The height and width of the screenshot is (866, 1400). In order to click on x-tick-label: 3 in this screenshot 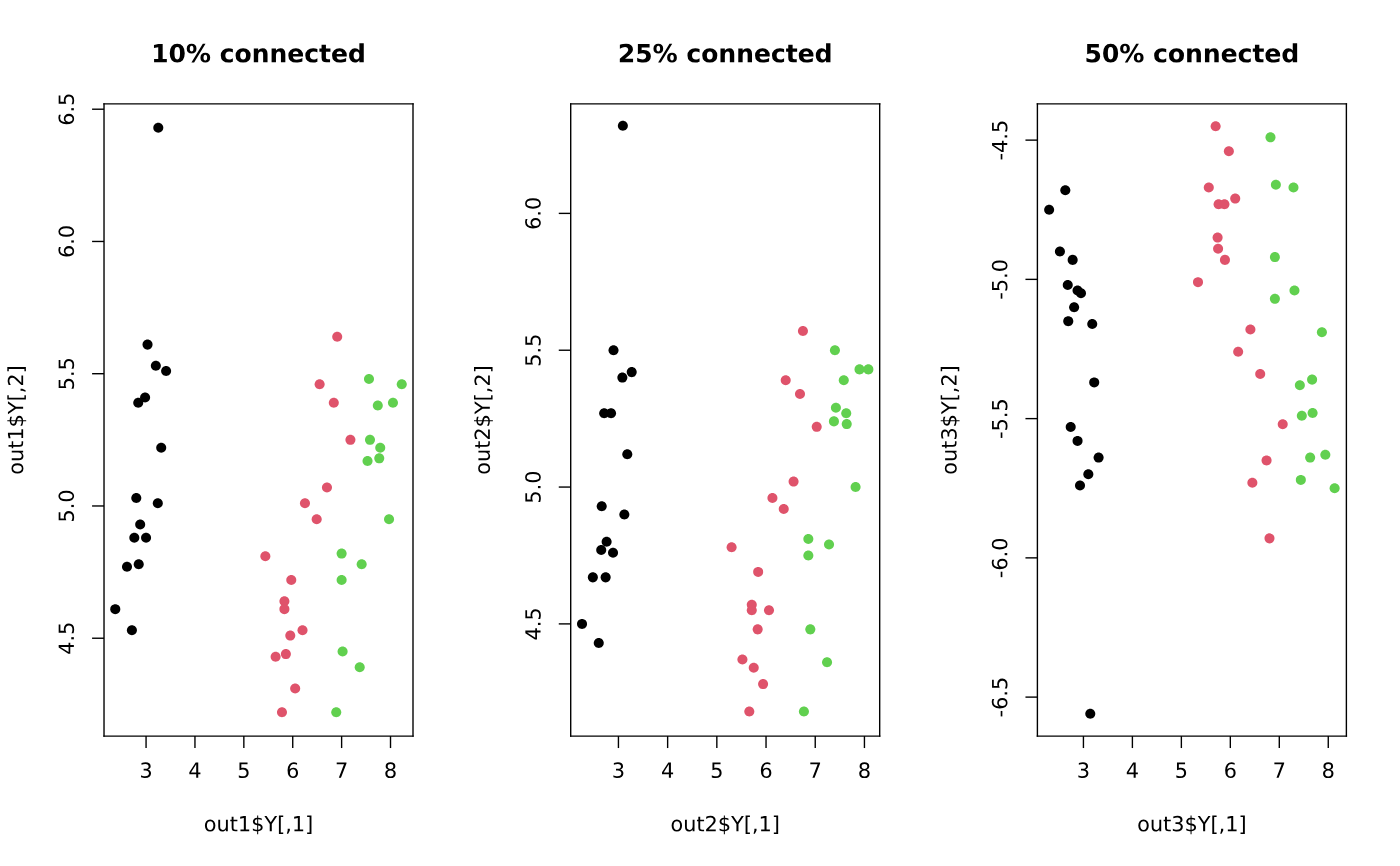, I will do `click(618, 770)`.